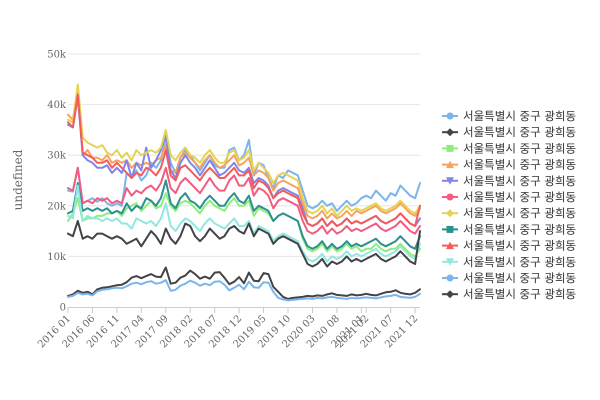  Describe the element at coordinates (57, 182) in the screenshot. I see `y-axis-ticks: 0 10k 20k 30k 40k 50k` at that location.